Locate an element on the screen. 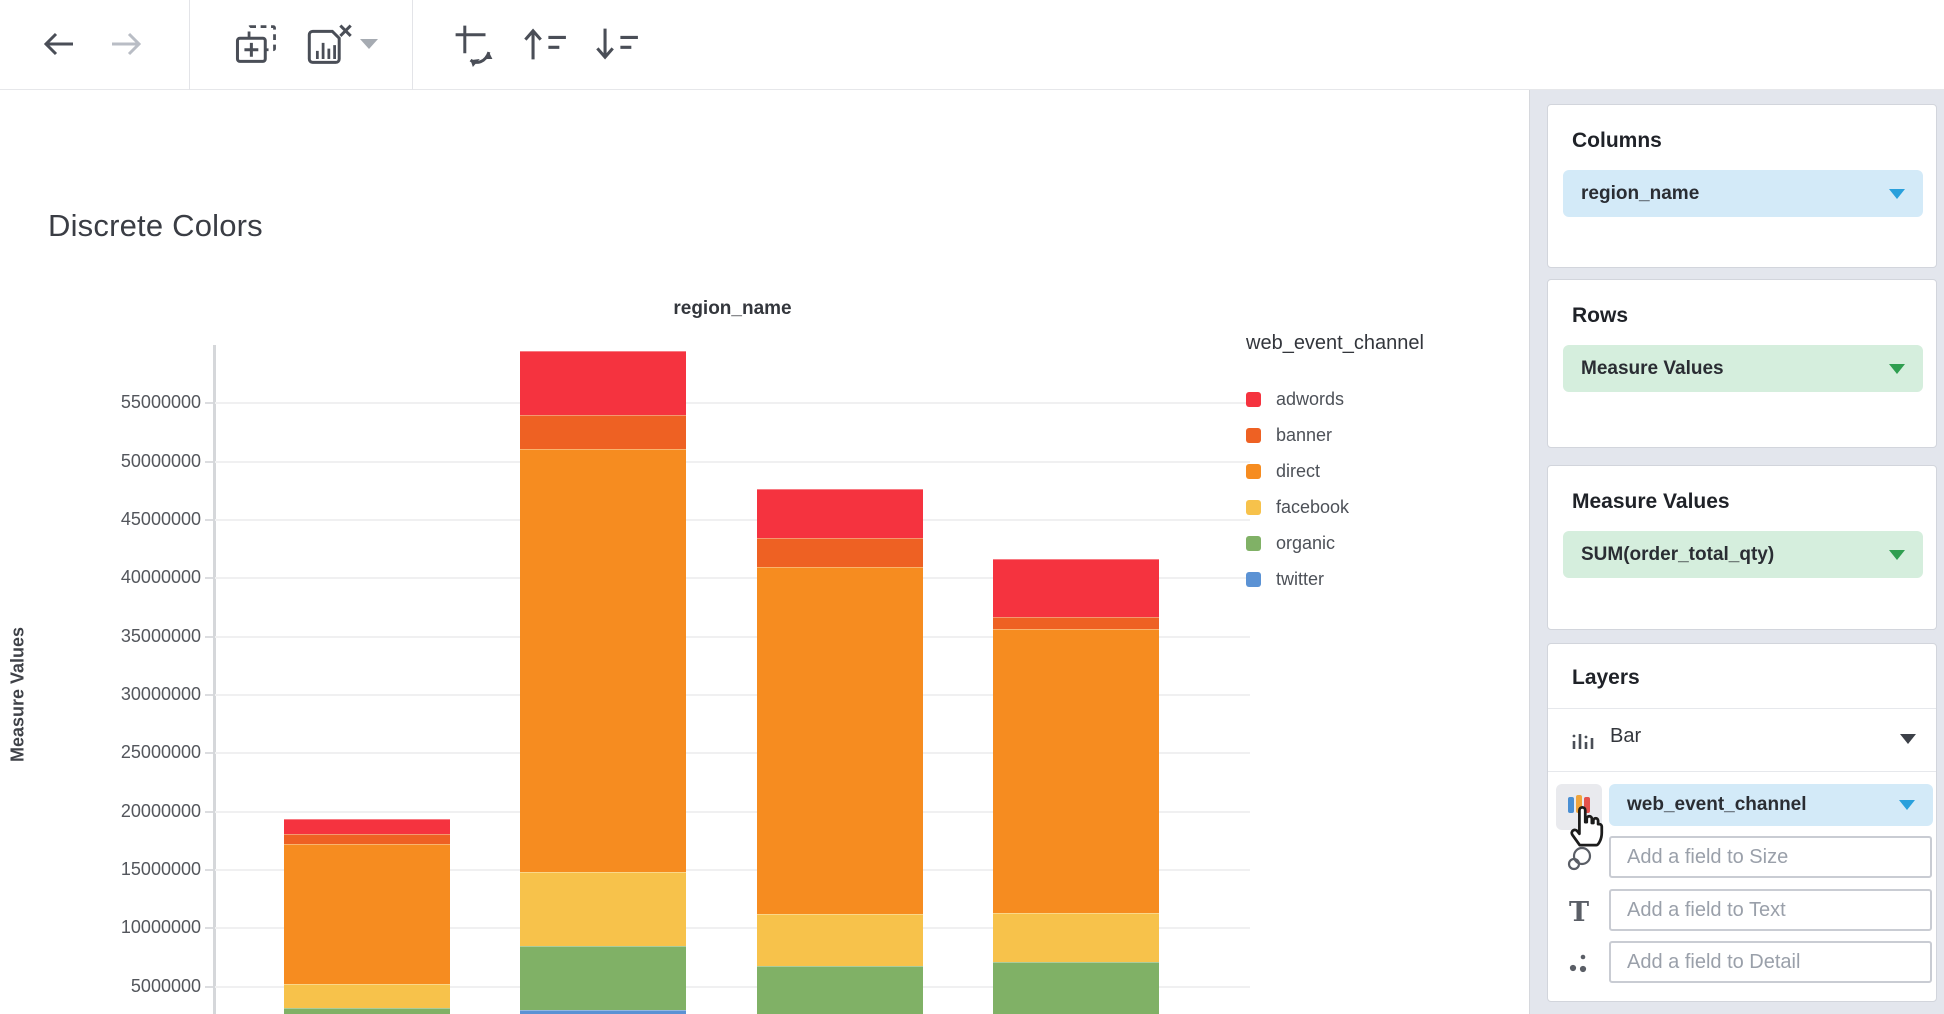 The height and width of the screenshot is (1014, 1944). back-button is located at coordinates (57, 44).